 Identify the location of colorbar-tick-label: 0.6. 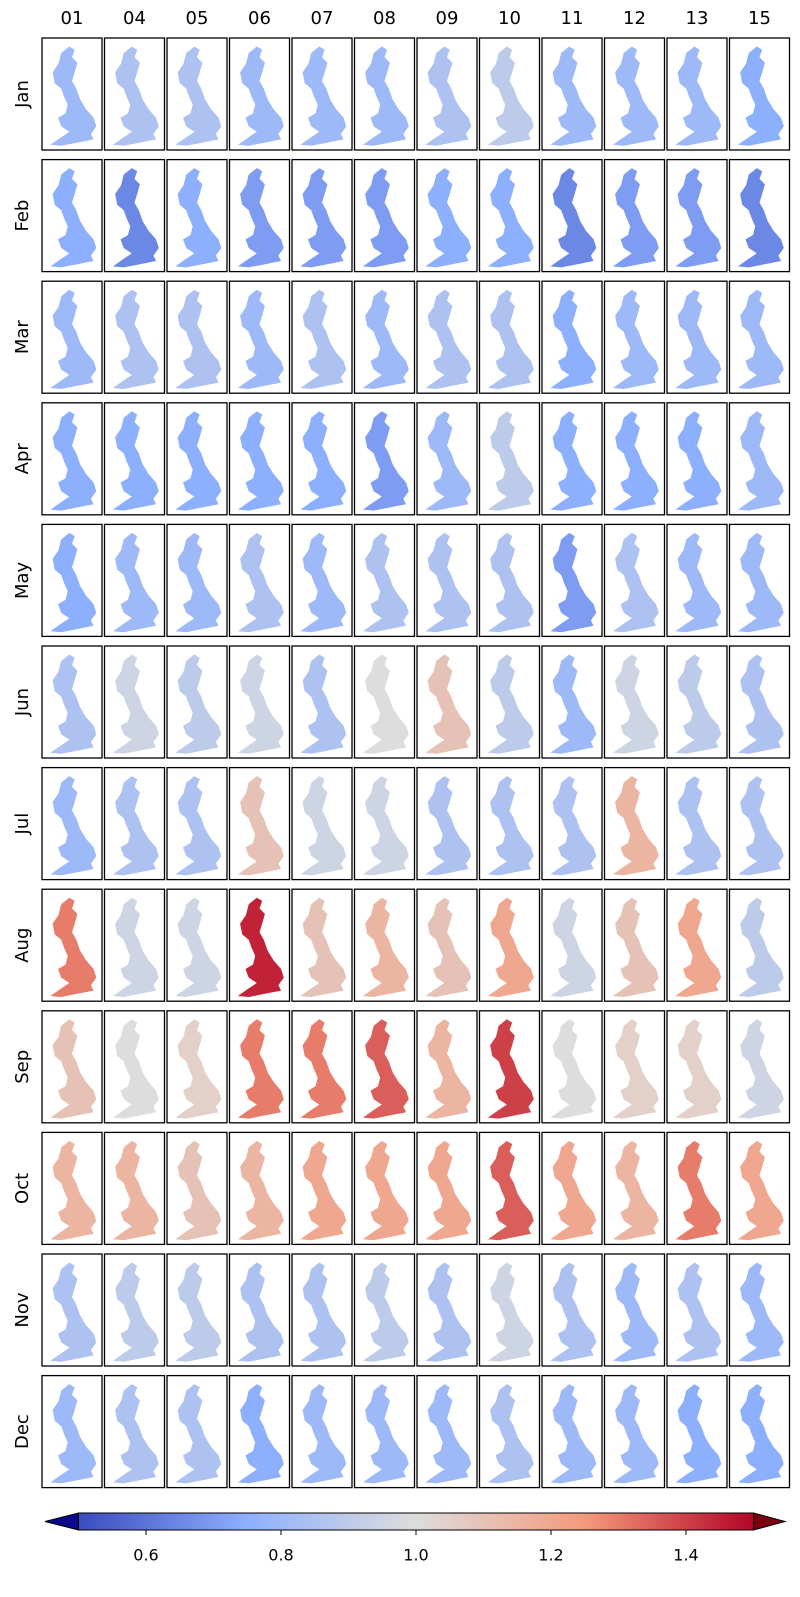
(145, 1555).